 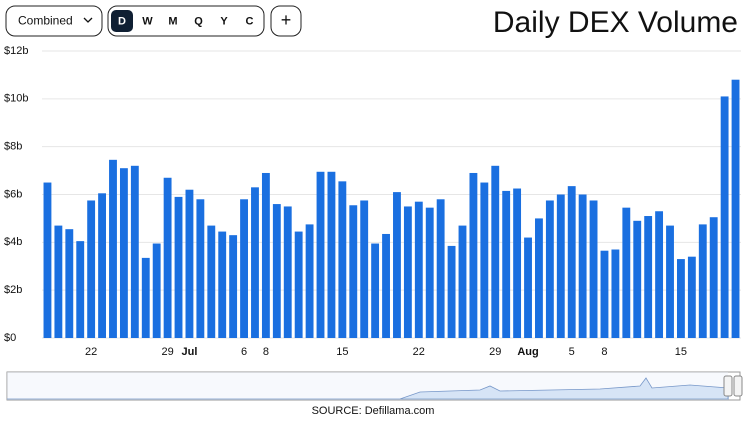 I want to click on x-tick-label: 5, so click(x=572, y=352).